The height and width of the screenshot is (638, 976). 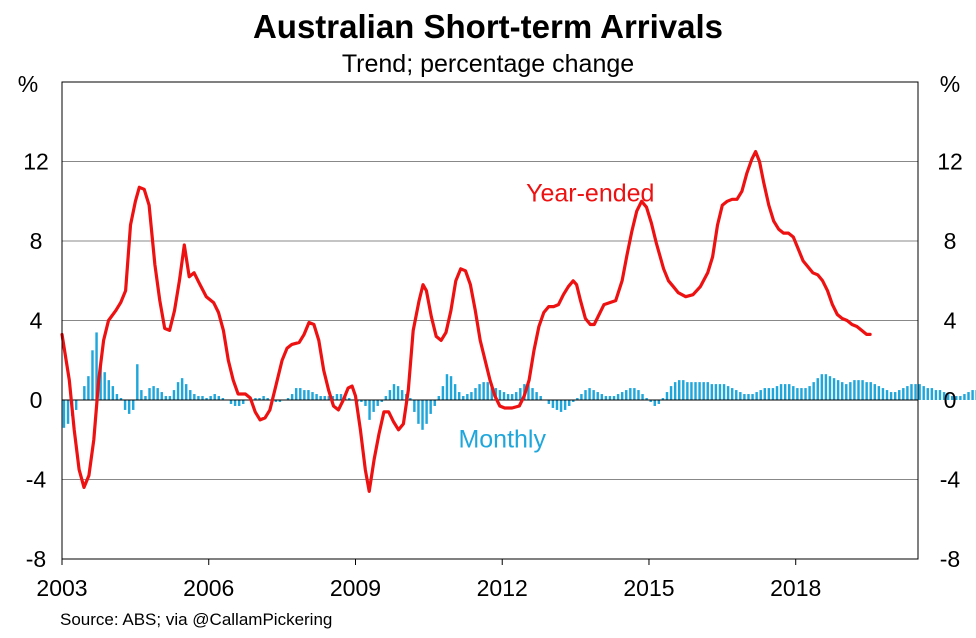 I want to click on annotations: Year-ended Monthly, so click(x=556, y=316).